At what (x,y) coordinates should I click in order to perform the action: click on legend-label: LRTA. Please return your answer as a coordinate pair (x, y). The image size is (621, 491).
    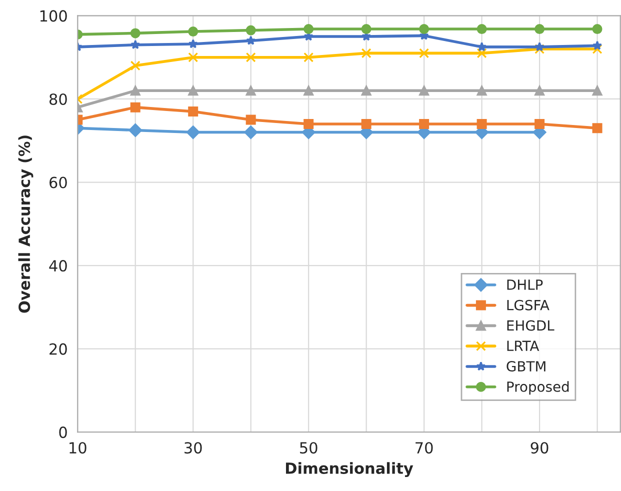
    Looking at the image, I should click on (523, 345).